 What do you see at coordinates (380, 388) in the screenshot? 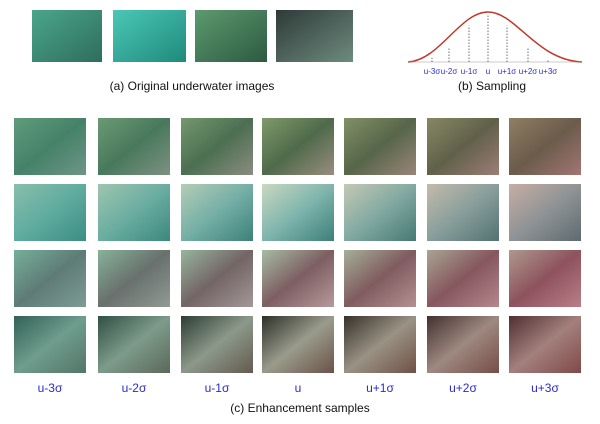
I see `column-label: u+1σ` at bounding box center [380, 388].